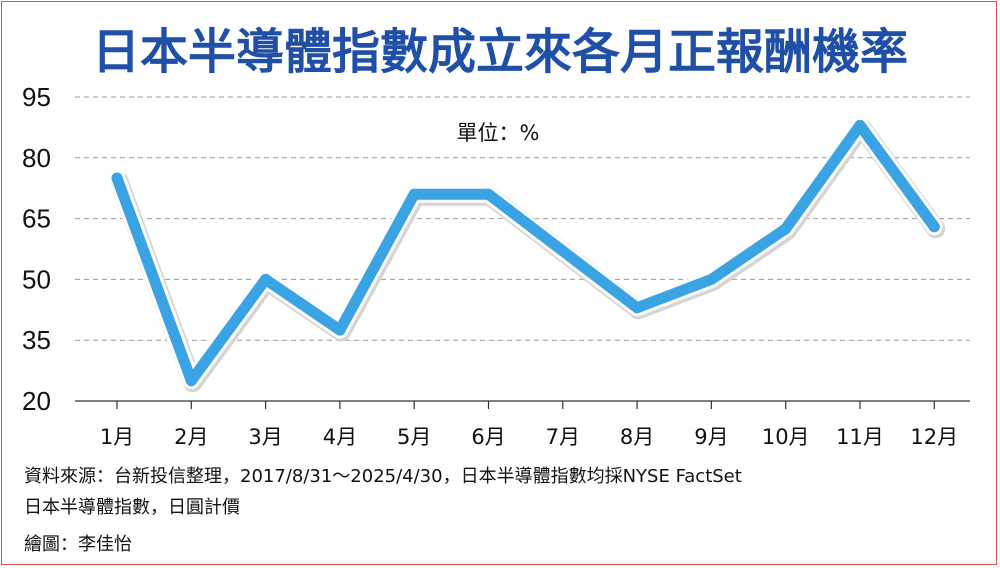 Image resolution: width=1000 pixels, height=568 pixels. Describe the element at coordinates (117, 437) in the screenshot. I see `x-tick-label: 1月` at that location.